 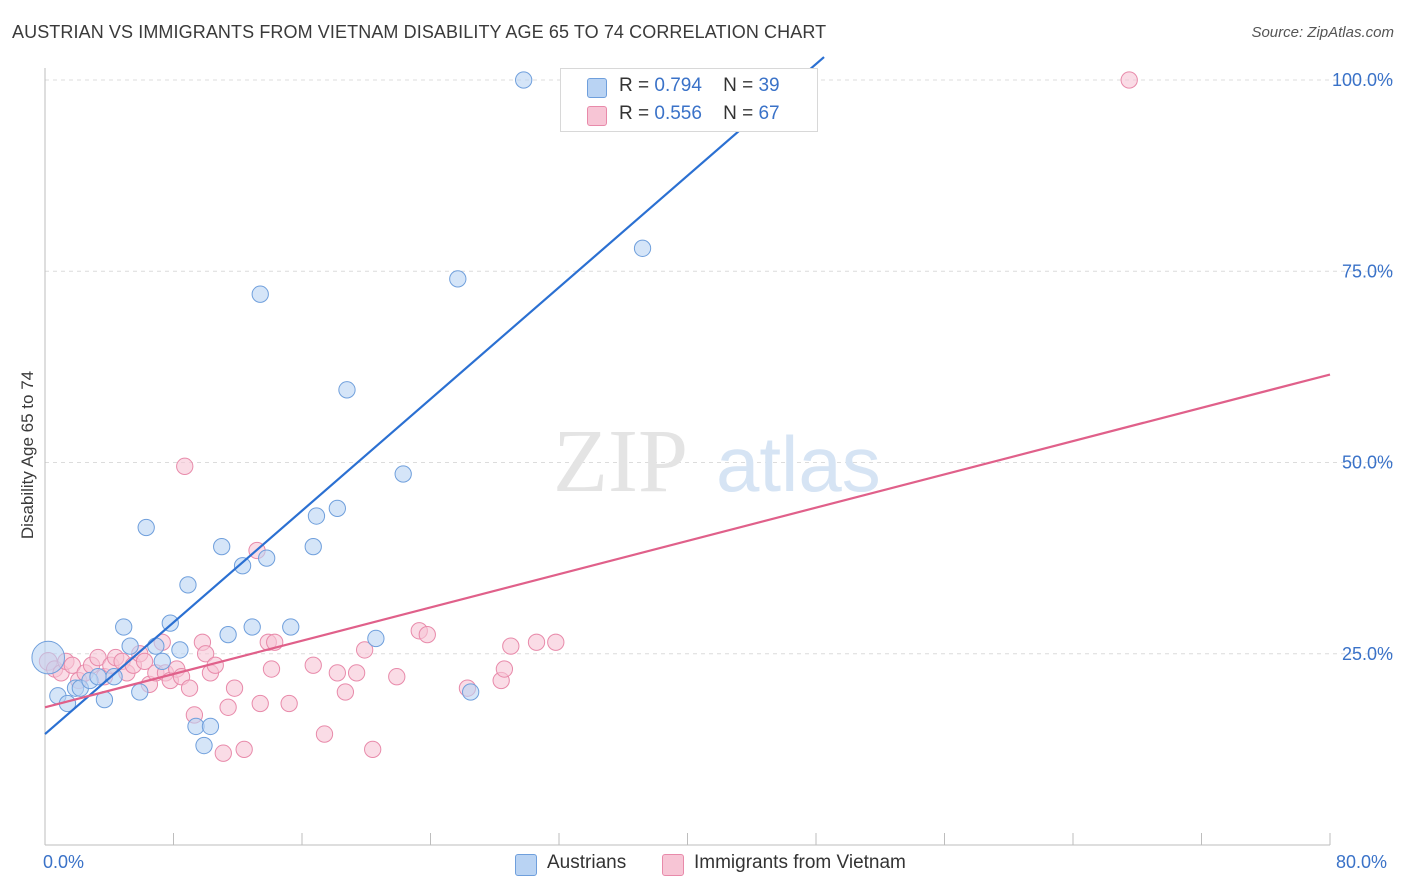 I want to click on legend-r-value: 0.794, so click(x=678, y=85).